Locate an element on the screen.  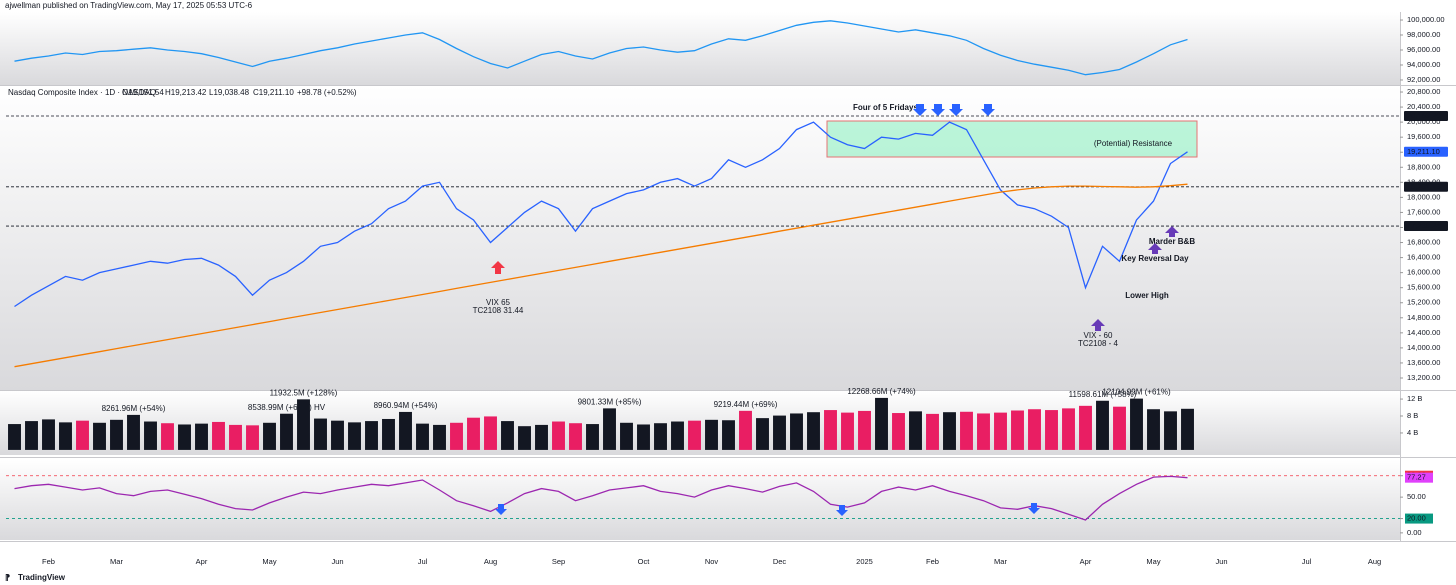
y-tick-label: 15,200.00 is located at coordinates (1423, 302).